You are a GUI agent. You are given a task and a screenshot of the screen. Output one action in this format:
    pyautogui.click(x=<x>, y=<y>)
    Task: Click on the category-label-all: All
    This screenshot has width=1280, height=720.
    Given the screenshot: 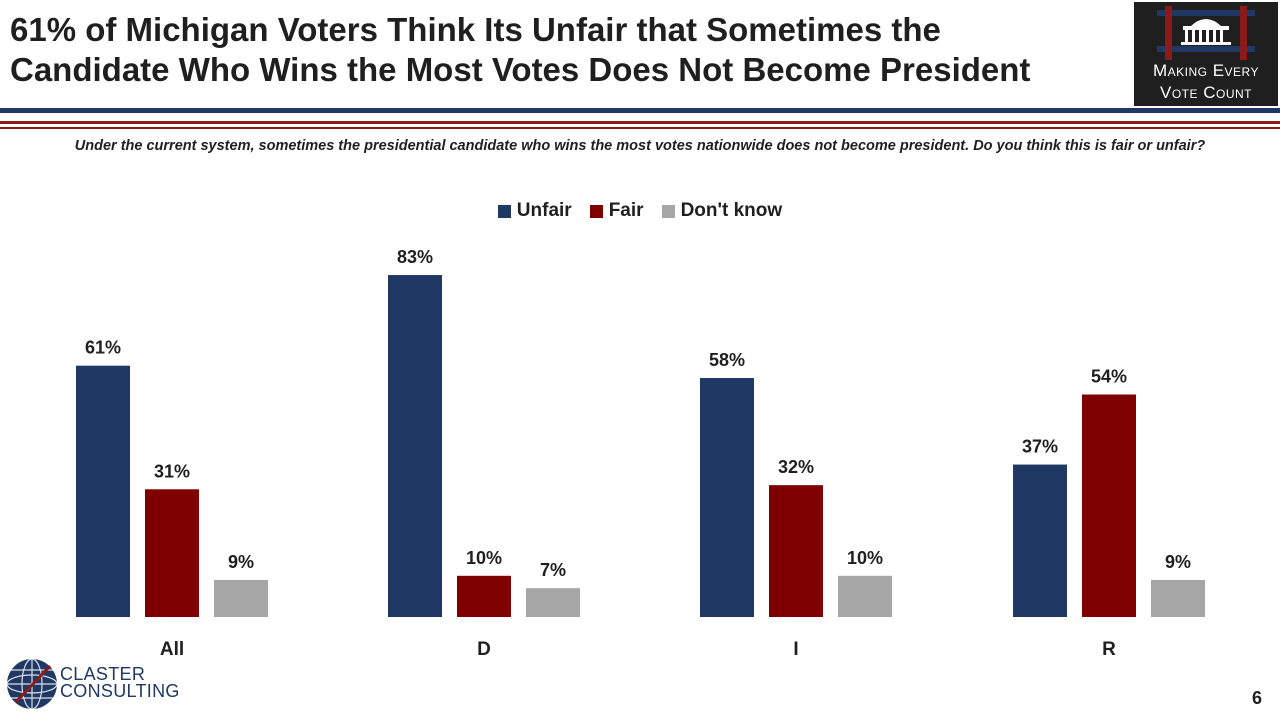 What is the action you would take?
    pyautogui.click(x=172, y=649)
    